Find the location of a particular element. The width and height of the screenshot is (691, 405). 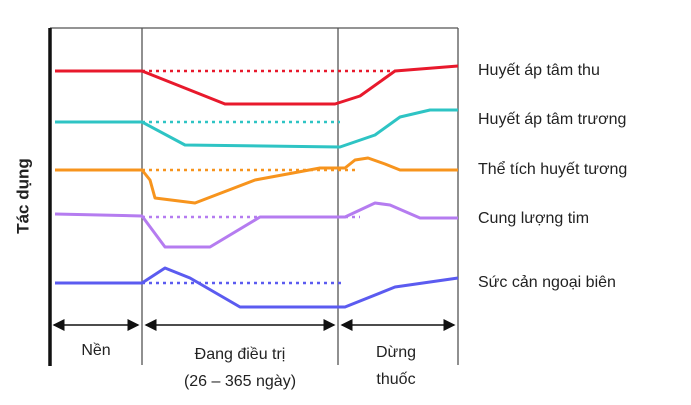

curve-systolic is located at coordinates (257, 85).